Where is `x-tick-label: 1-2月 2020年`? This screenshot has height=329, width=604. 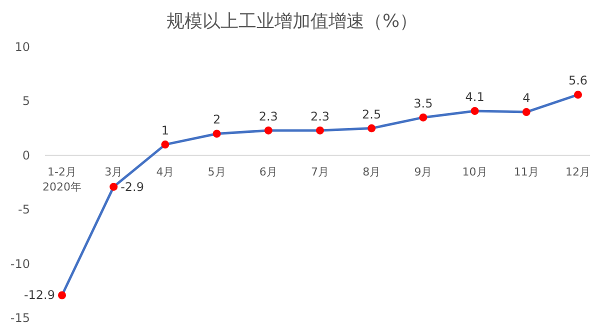 x-tick-label: 1-2月 2020年 is located at coordinates (62, 179).